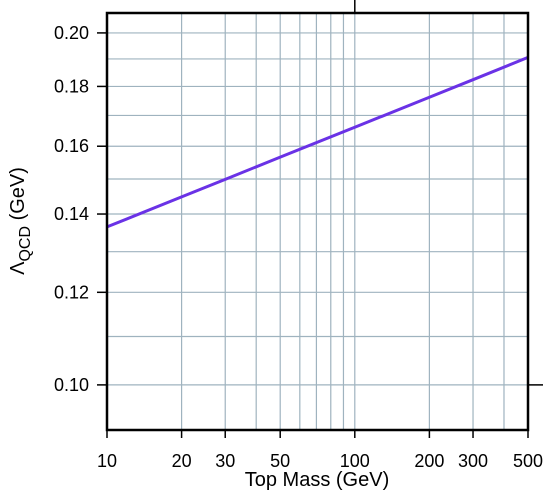 The image size is (545, 496). I want to click on y-tick-label: 0.12, so click(71, 292).